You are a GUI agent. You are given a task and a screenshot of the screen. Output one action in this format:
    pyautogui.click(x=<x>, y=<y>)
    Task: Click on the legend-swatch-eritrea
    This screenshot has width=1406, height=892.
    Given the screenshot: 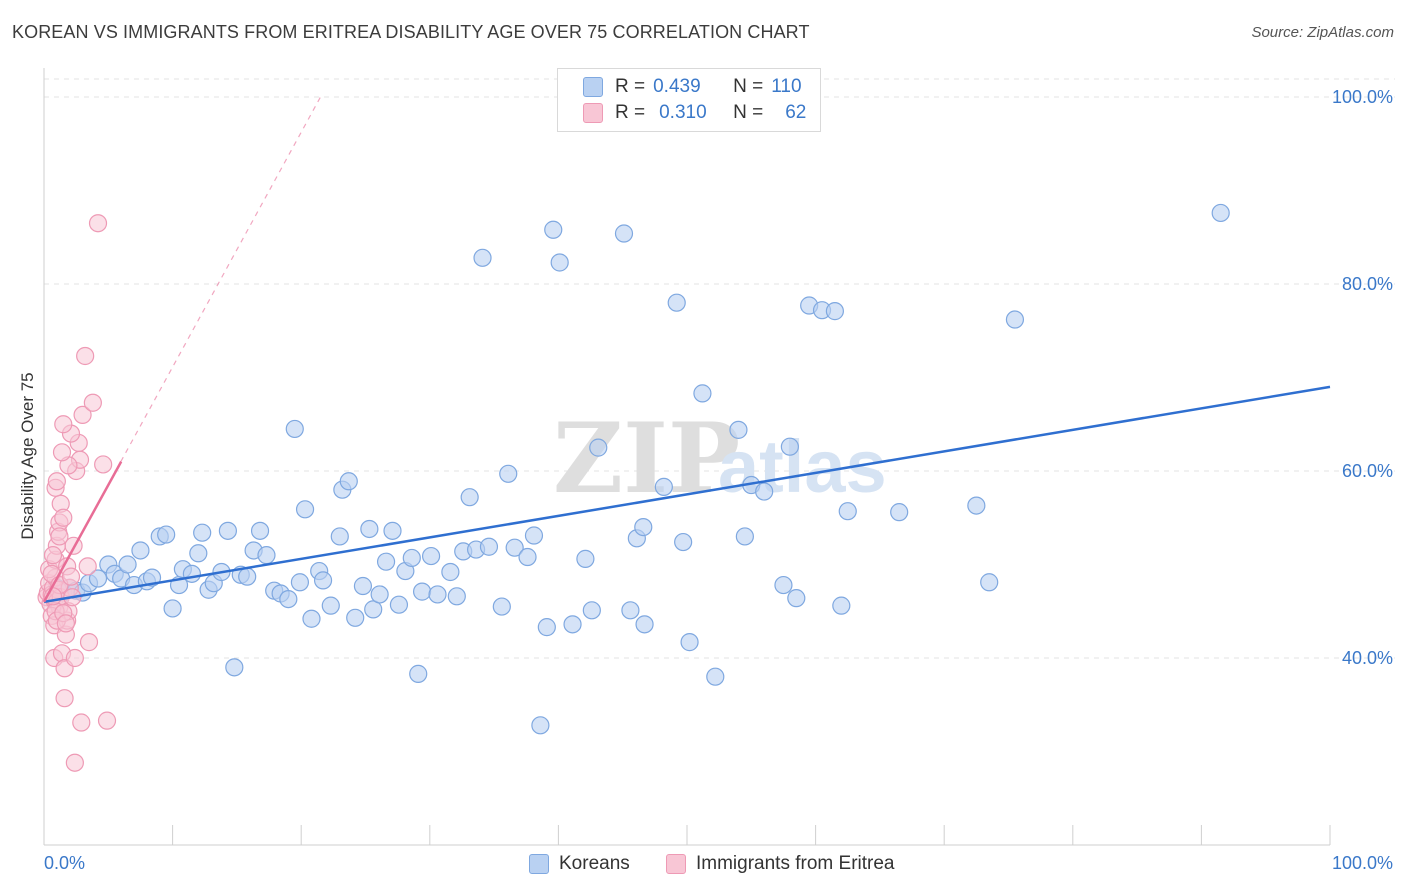 What is the action you would take?
    pyautogui.click(x=593, y=113)
    